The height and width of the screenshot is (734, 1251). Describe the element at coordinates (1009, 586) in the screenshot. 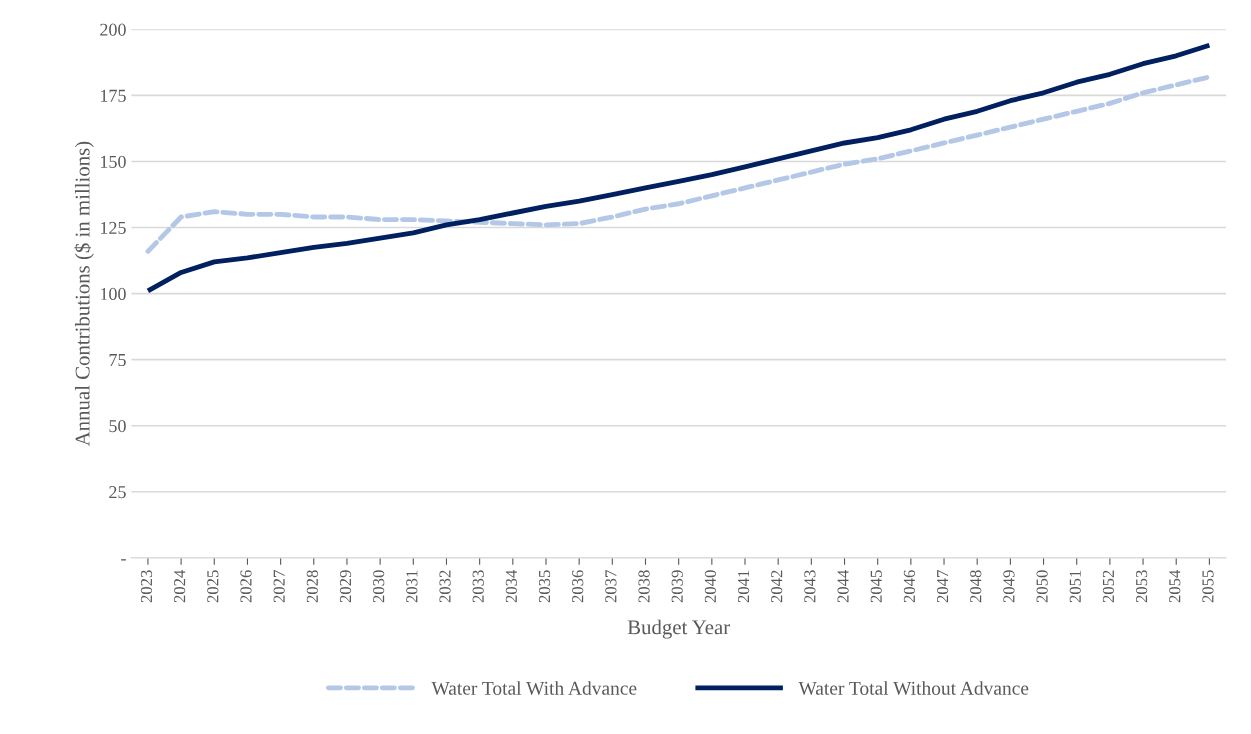

I see `x-tick-label: 2049` at that location.